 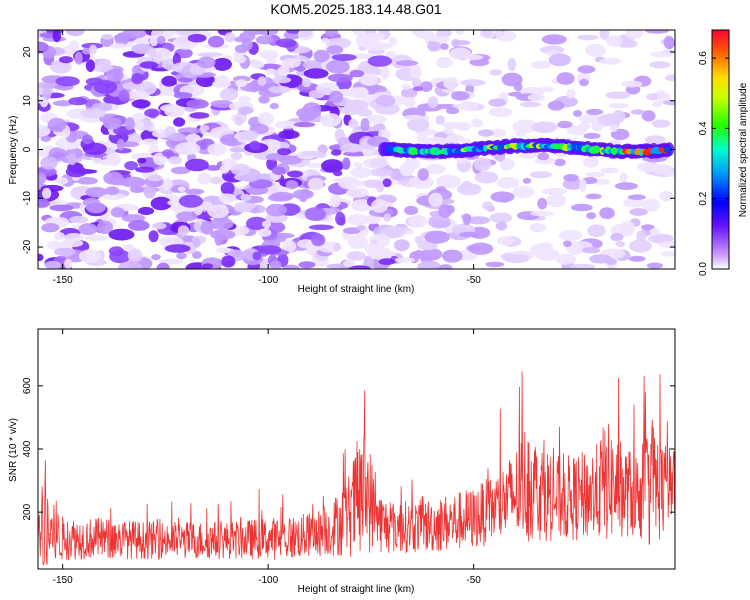 I want to click on spectrogram-x-tick-label: -50, so click(x=473, y=280).